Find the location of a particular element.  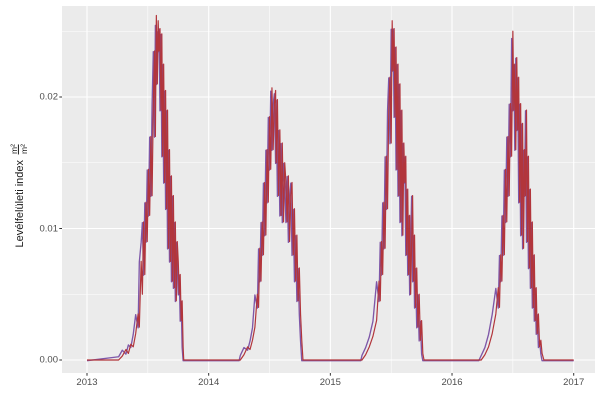

y-tick-label-0.02: 0.02 is located at coordinates (49, 97).